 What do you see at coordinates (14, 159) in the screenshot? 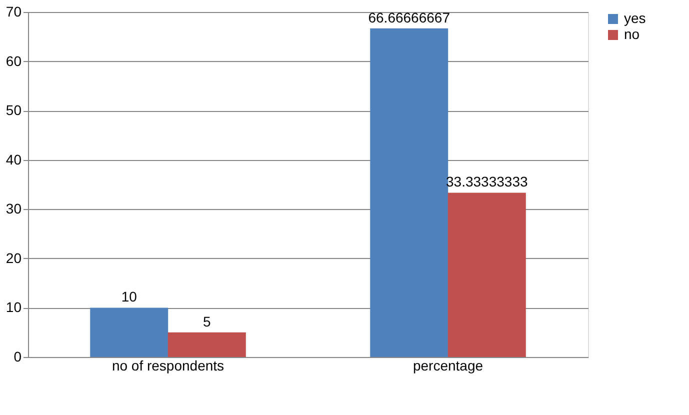
I see `y-tick-label: 40` at bounding box center [14, 159].